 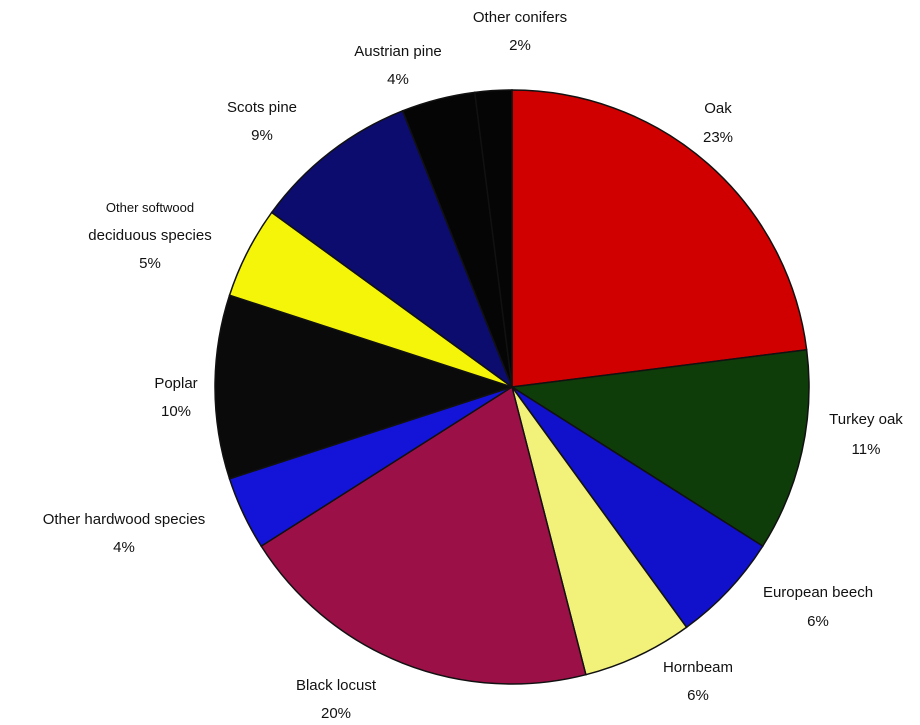 I want to click on label-poplar-name: Poplar, so click(x=175, y=383).